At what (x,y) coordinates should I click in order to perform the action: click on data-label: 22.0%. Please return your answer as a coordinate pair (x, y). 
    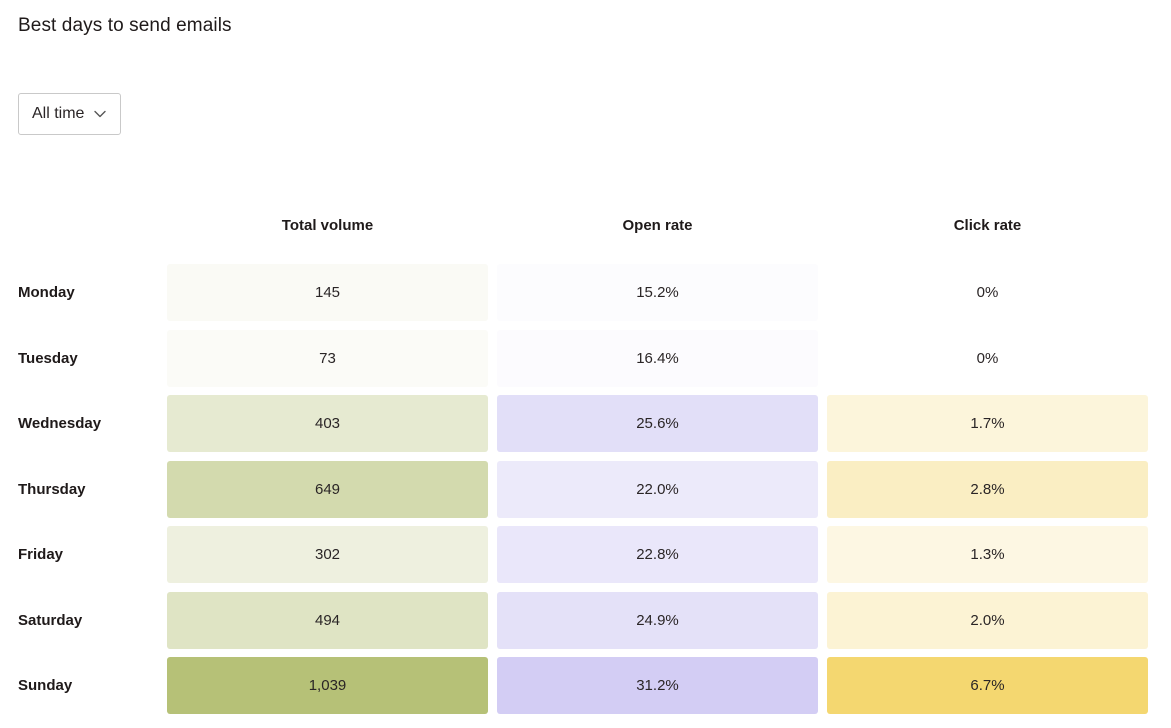
    Looking at the image, I should click on (657, 489).